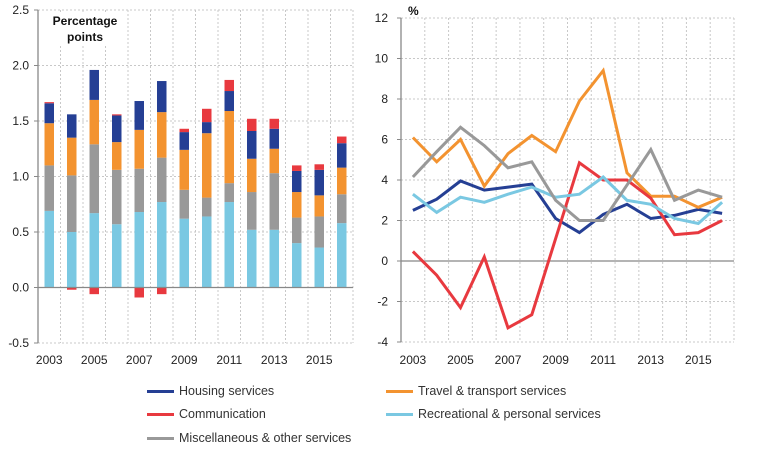 This screenshot has width=758, height=456. Describe the element at coordinates (382, 302) in the screenshot. I see `right-y-tick-label: -2` at that location.